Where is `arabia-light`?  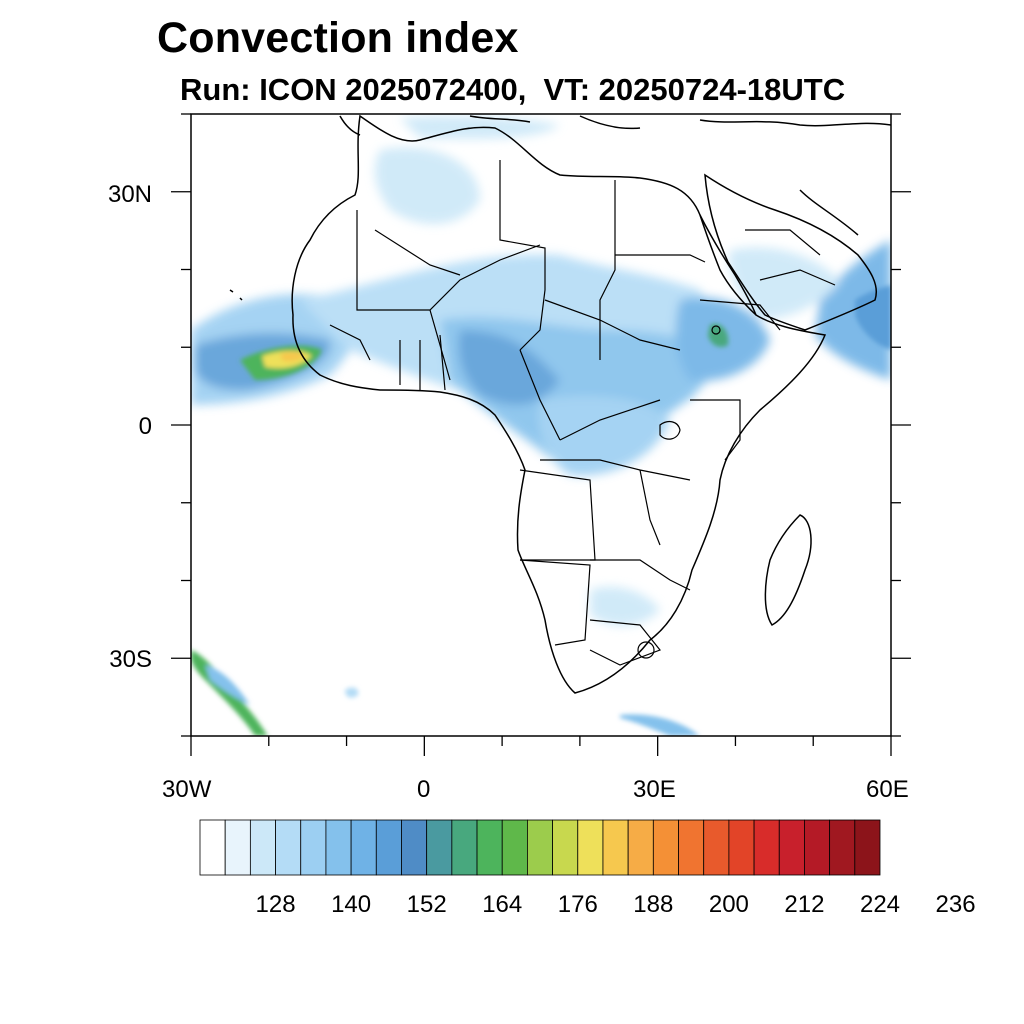 arabia-light is located at coordinates (784, 283).